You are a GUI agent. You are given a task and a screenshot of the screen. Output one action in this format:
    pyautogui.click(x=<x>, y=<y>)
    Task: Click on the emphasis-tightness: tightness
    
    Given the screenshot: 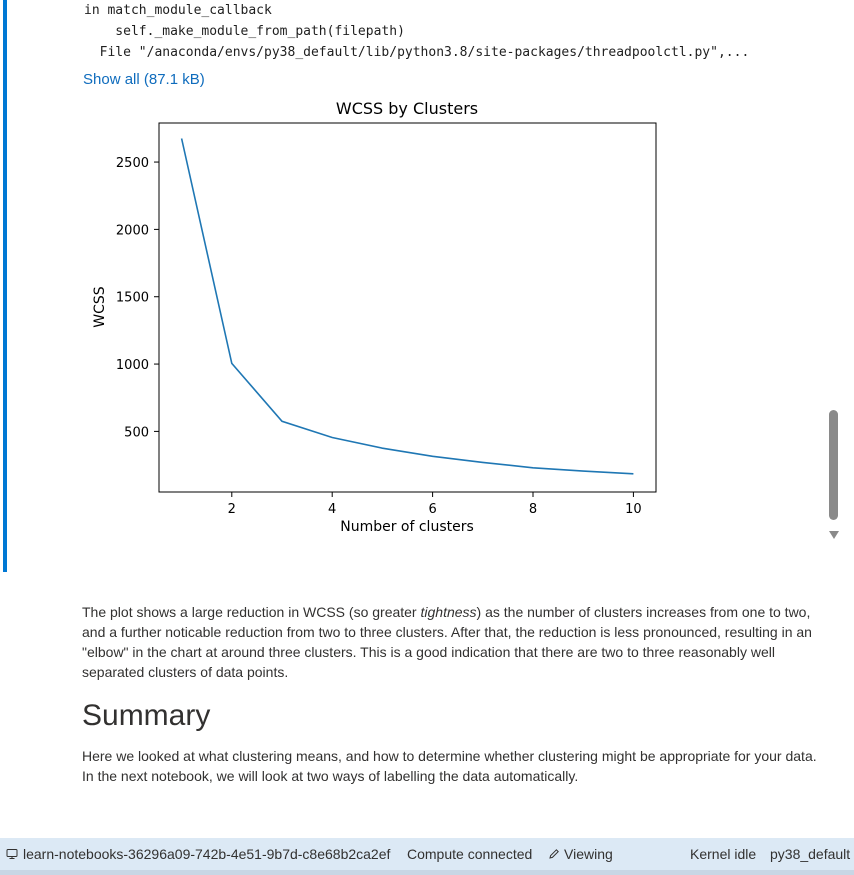 What is the action you would take?
    pyautogui.click(x=448, y=612)
    